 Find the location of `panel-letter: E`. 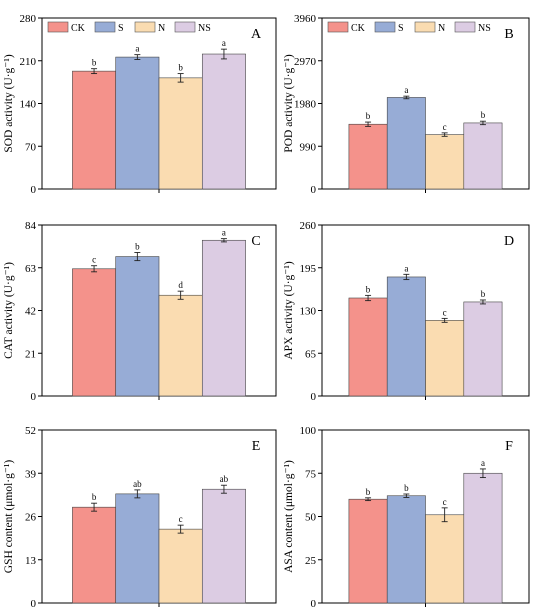

panel-letter: E is located at coordinates (256, 446).